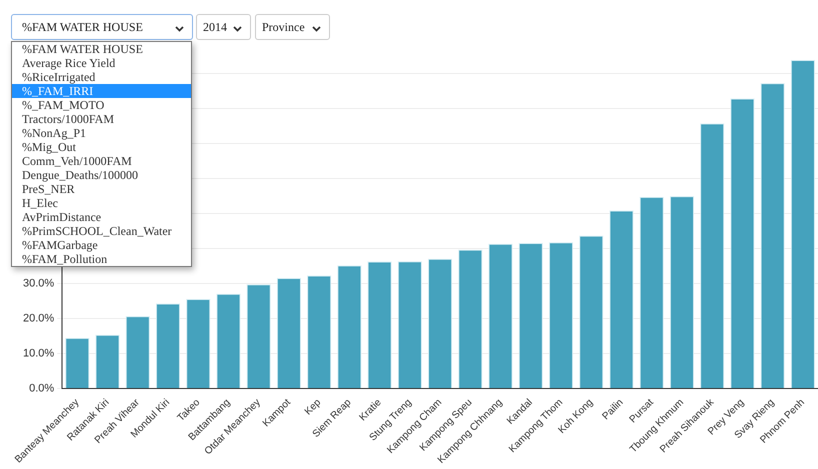 Image resolution: width=818 pixels, height=469 pixels. Describe the element at coordinates (64, 259) in the screenshot. I see `annotation: %FAM_Pollution` at that location.